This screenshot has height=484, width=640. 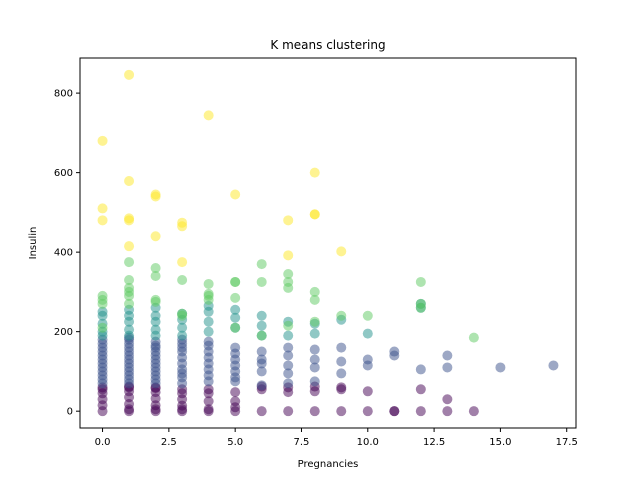 What do you see at coordinates (169, 442) in the screenshot?
I see `x-tick-label: 2.5` at bounding box center [169, 442].